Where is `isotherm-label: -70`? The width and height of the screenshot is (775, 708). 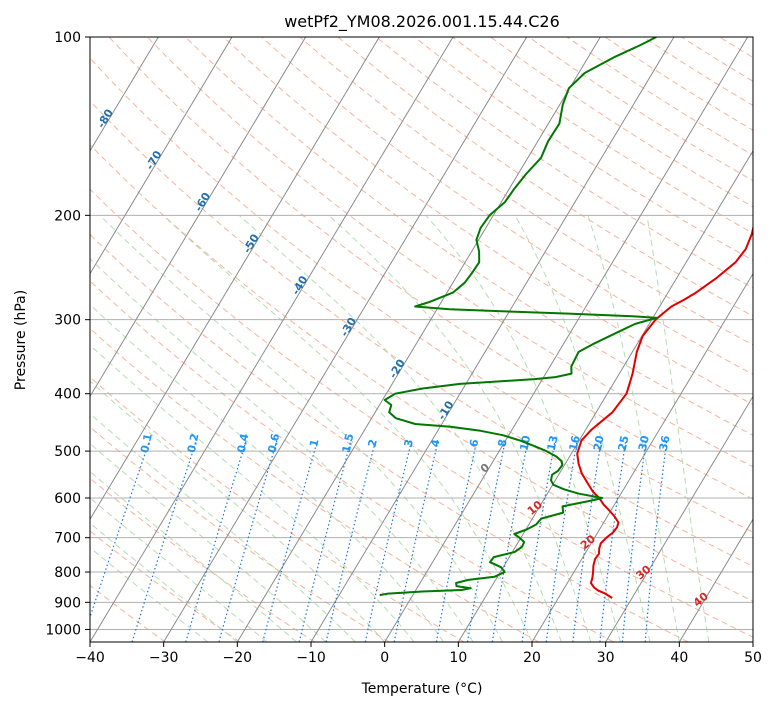
isotherm-label: -70 is located at coordinates (154, 160).